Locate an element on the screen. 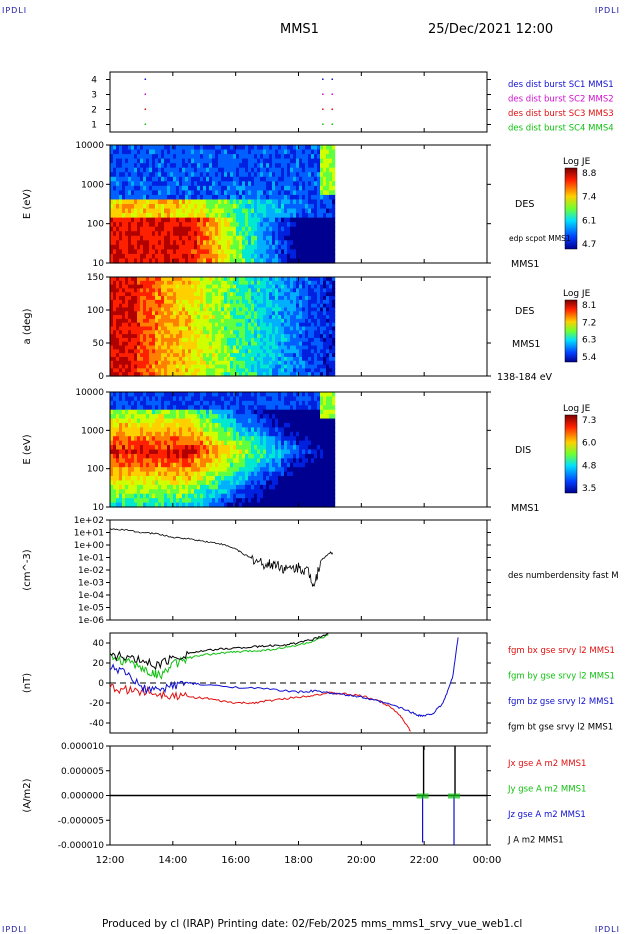 This screenshot has width=630, height=934. des-pitch-side-label: MMS1 is located at coordinates (526, 344).